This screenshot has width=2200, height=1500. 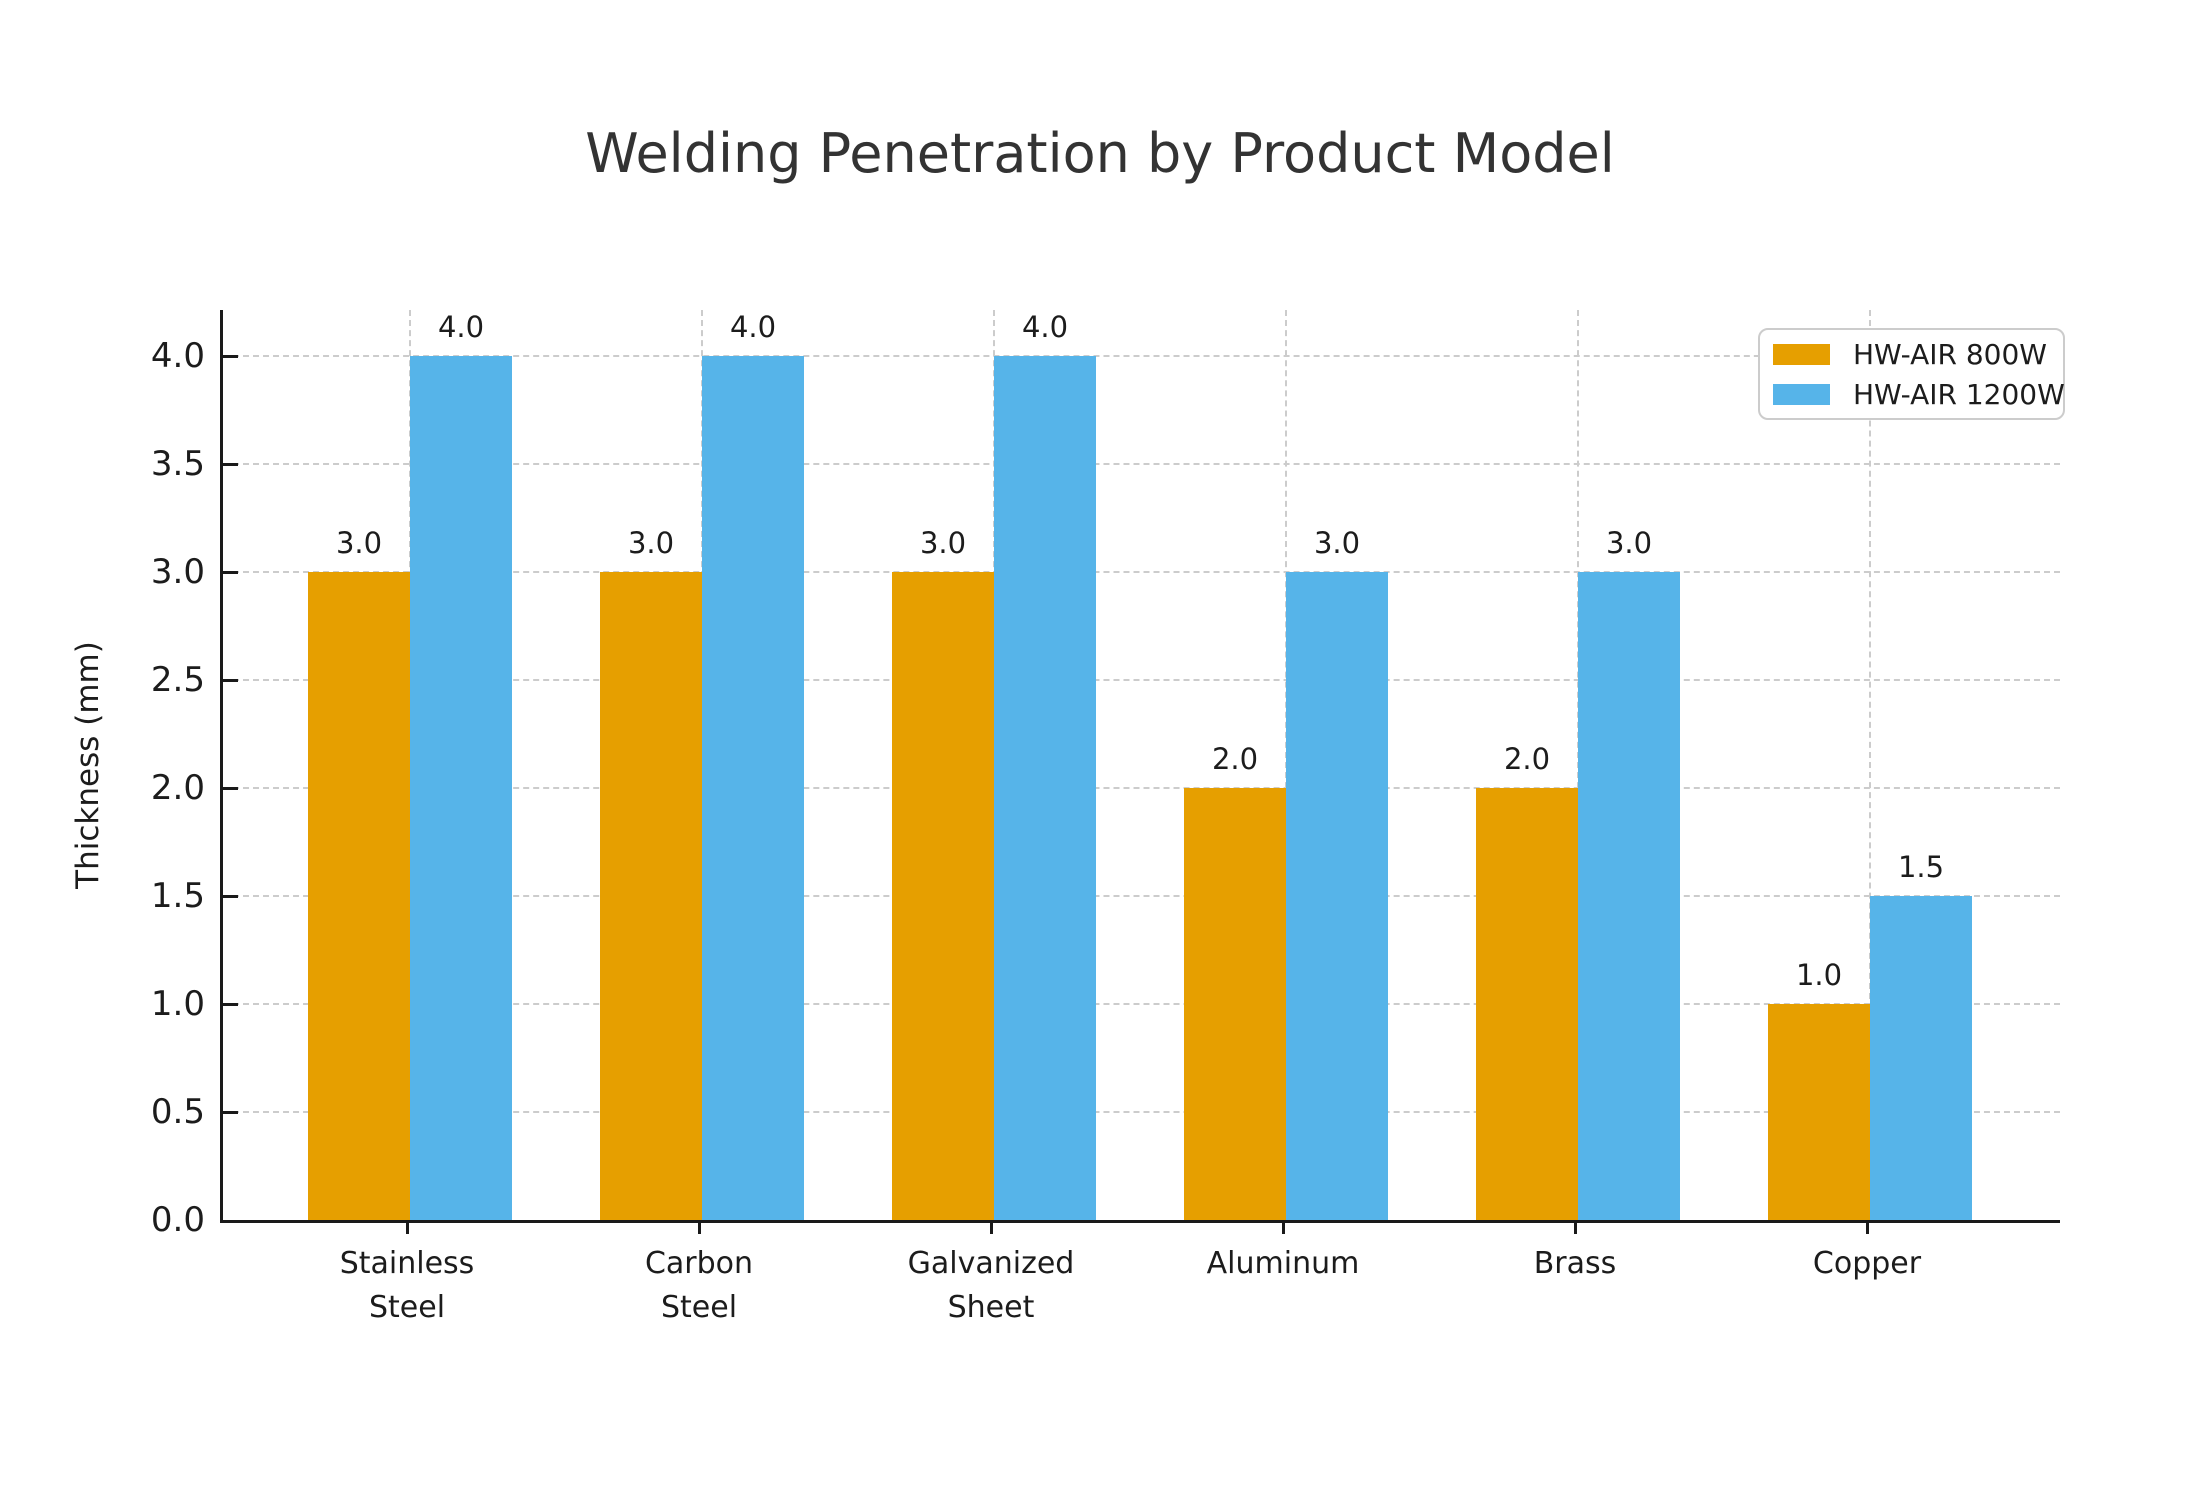 What do you see at coordinates (177, 356) in the screenshot?
I see `y-tick-label: 4.0` at bounding box center [177, 356].